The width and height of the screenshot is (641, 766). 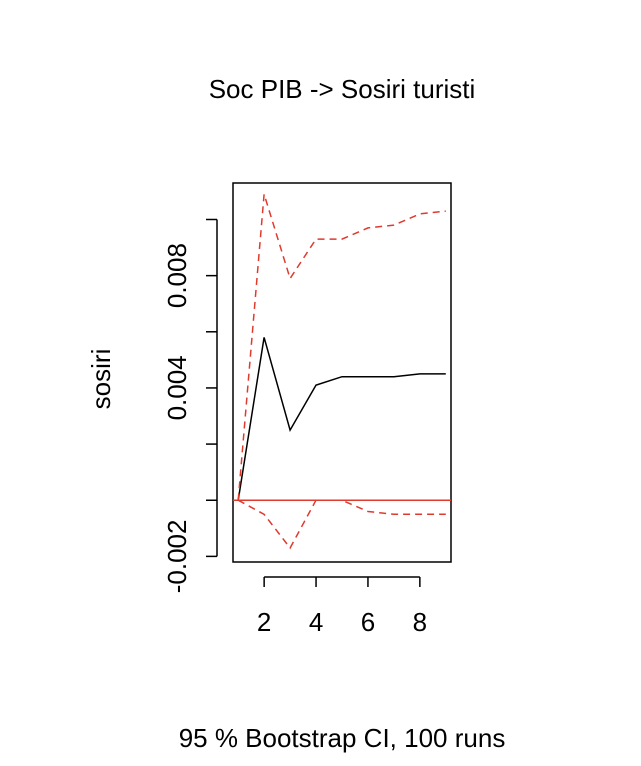 I want to click on series-line-lower, so click(x=341, y=524).